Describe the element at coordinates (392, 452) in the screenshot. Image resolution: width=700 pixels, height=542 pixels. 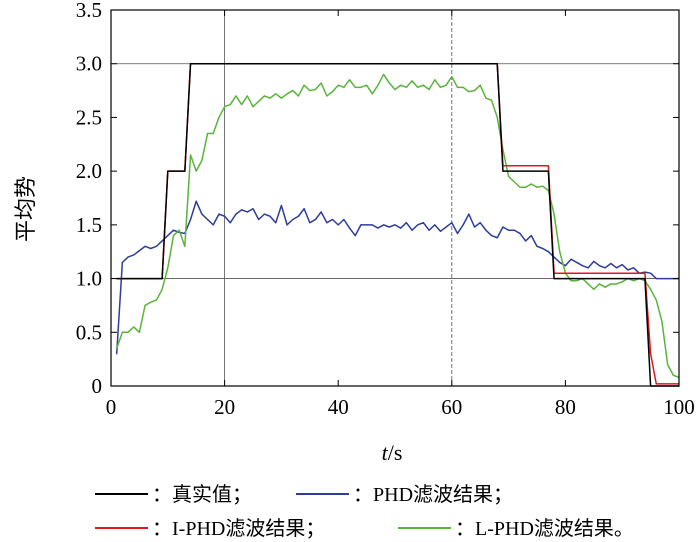
I see `x-axis-title: t/s` at that location.